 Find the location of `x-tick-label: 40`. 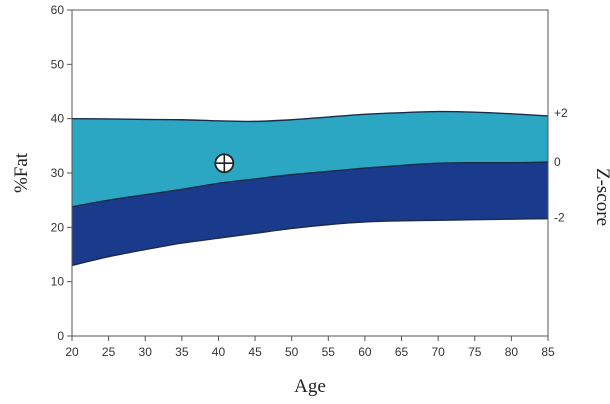

x-tick-label: 40 is located at coordinates (219, 352).